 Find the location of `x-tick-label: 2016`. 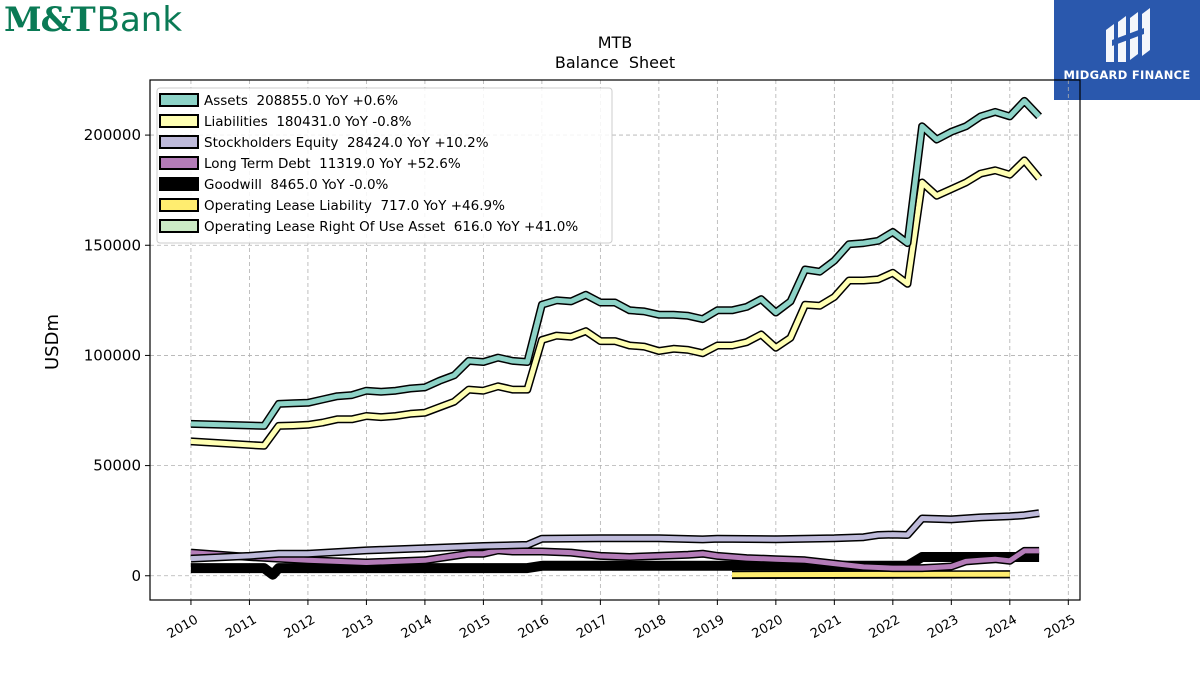

x-tick-label: 2016 is located at coordinates (534, 627).